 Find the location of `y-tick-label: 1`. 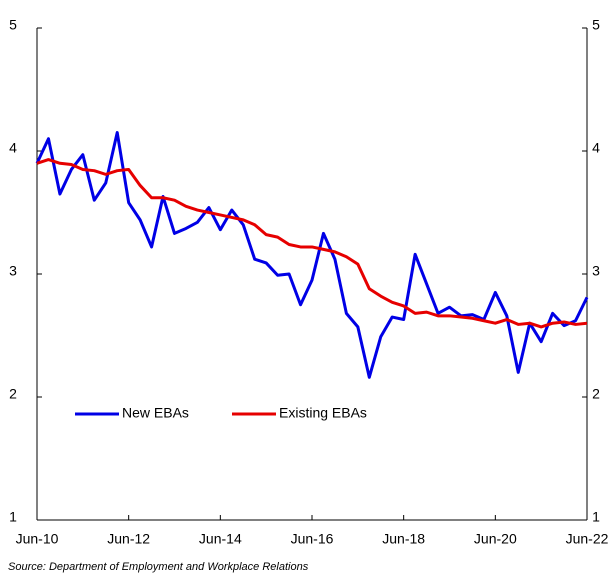

y-tick-label: 1 is located at coordinates (13, 517).